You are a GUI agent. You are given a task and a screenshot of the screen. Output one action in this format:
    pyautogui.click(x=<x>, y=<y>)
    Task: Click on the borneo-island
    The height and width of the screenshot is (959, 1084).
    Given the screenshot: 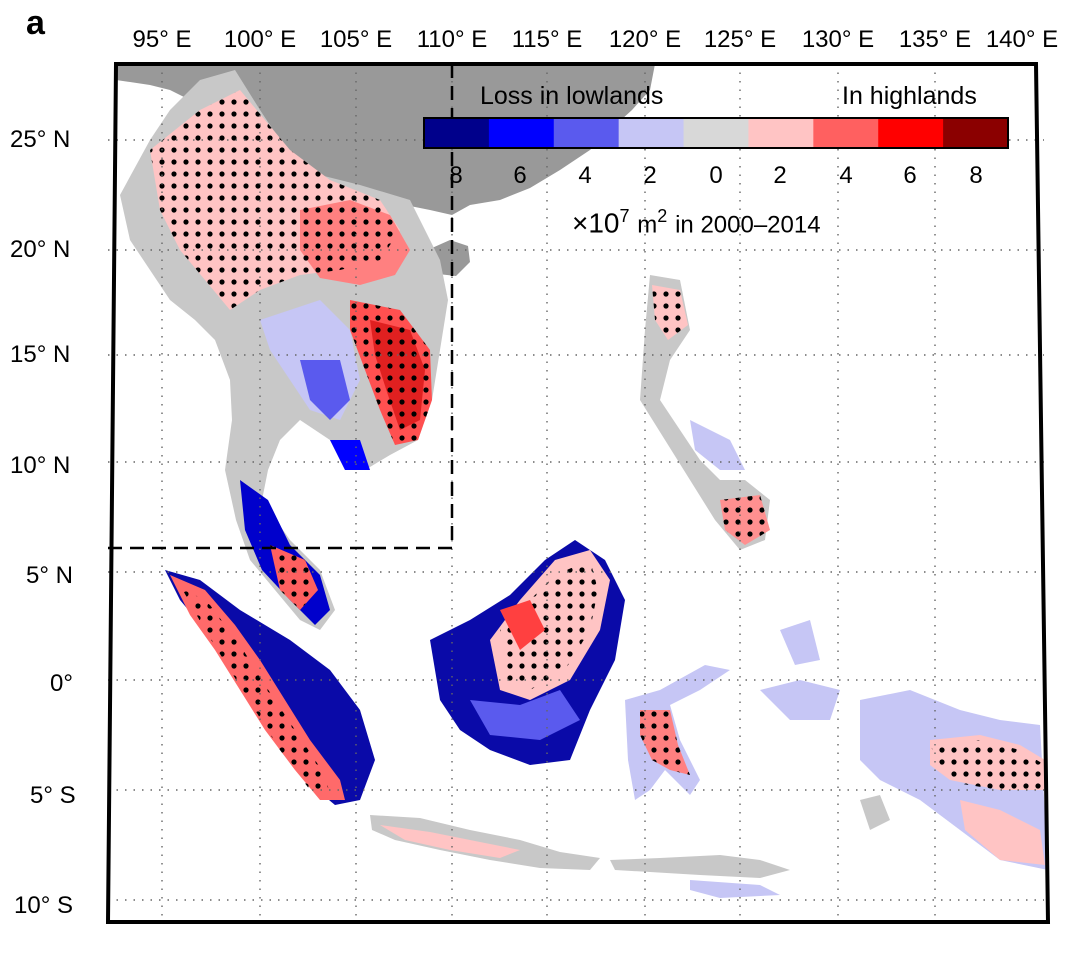 What is the action you would take?
    pyautogui.click(x=527, y=652)
    